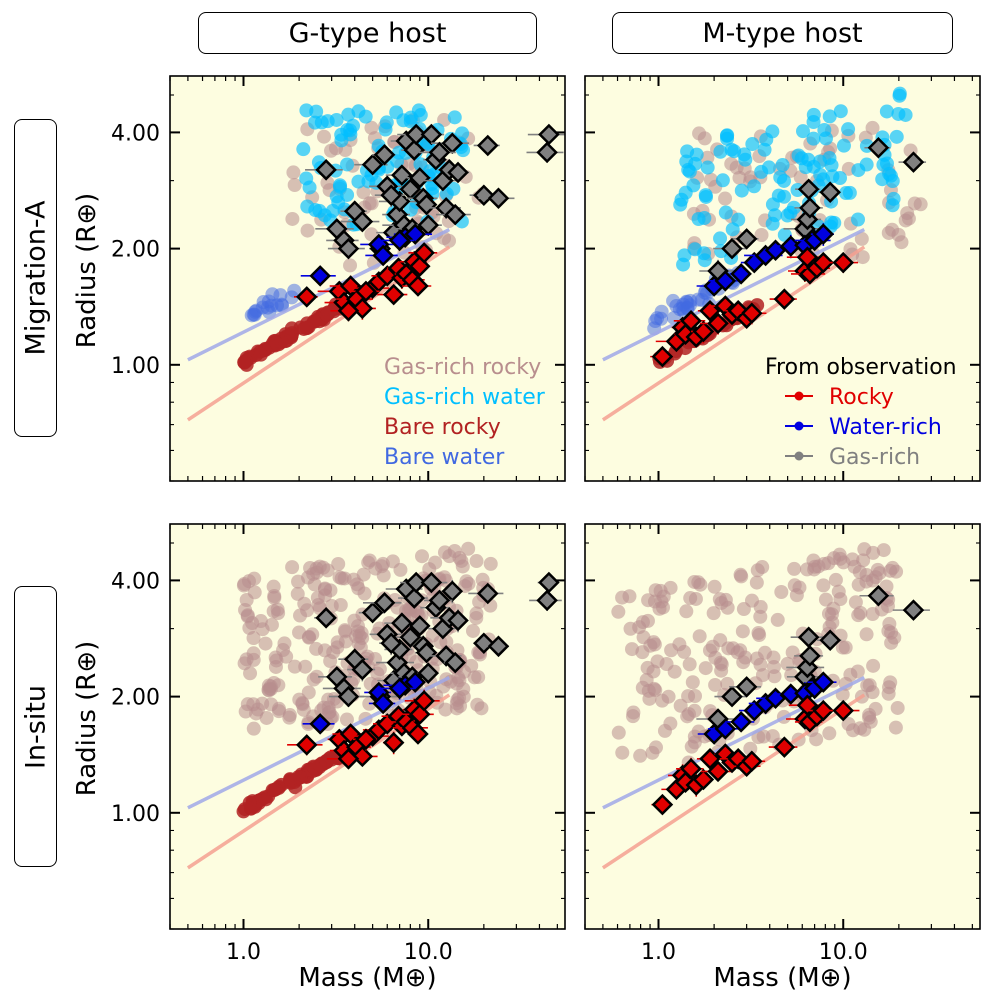  I want to click on rocky-composition-line, so click(733, 781).